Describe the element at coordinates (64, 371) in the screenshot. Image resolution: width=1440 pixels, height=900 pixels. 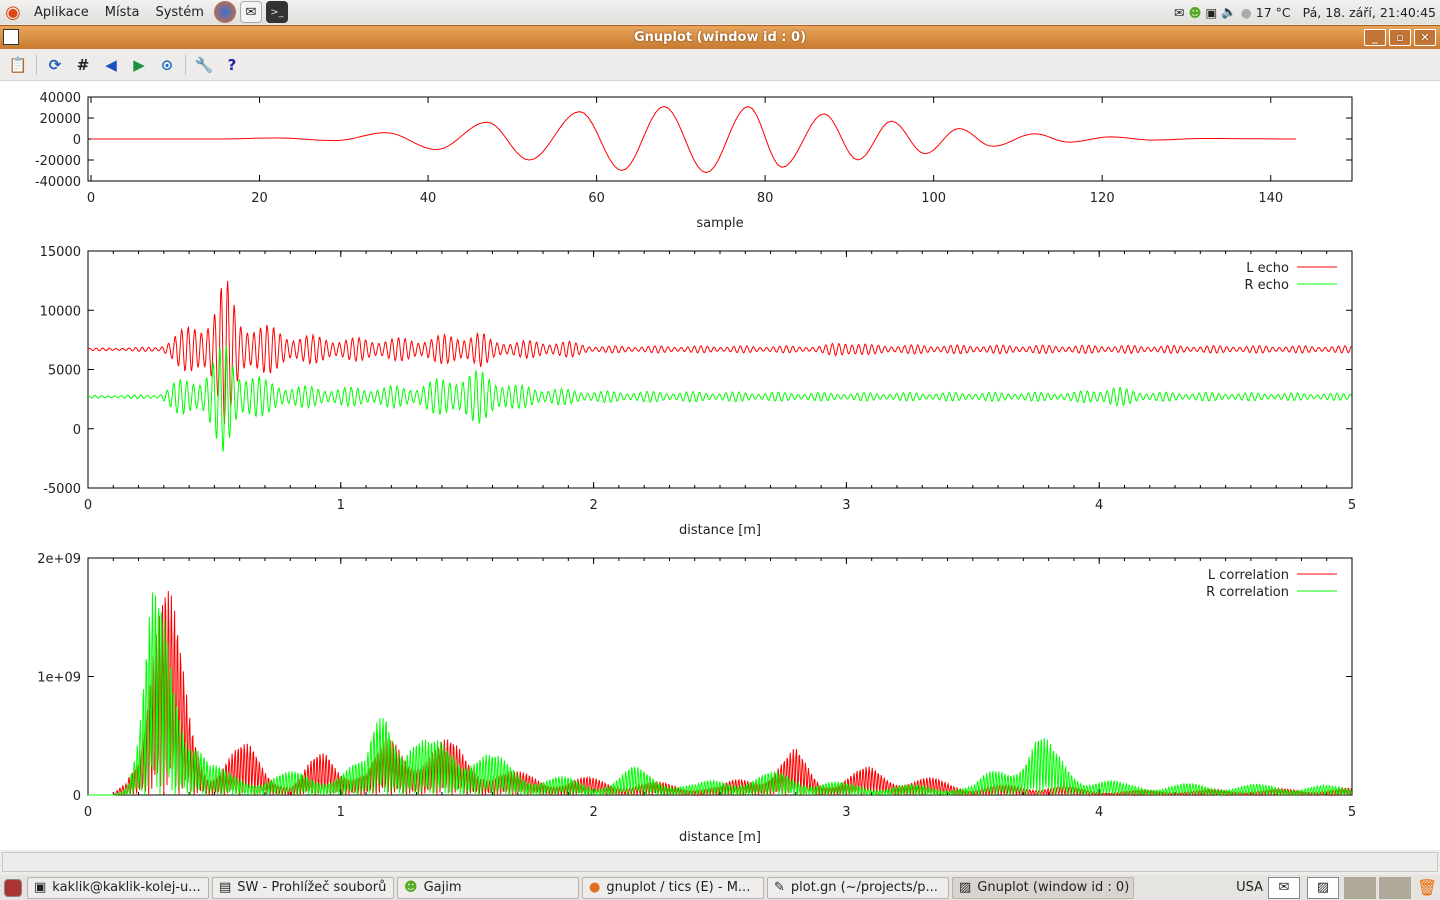
I see `y-tick-label: 5000` at that location.